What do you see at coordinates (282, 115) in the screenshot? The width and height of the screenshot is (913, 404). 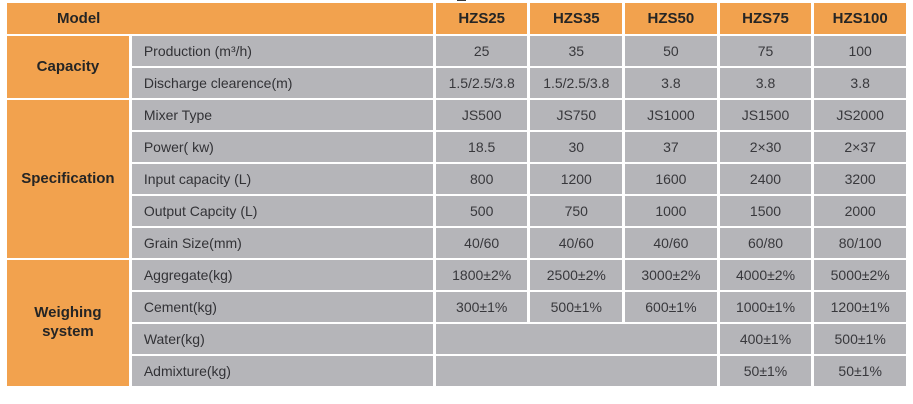 I see `row-label-mixer-type: Mixer Type` at bounding box center [282, 115].